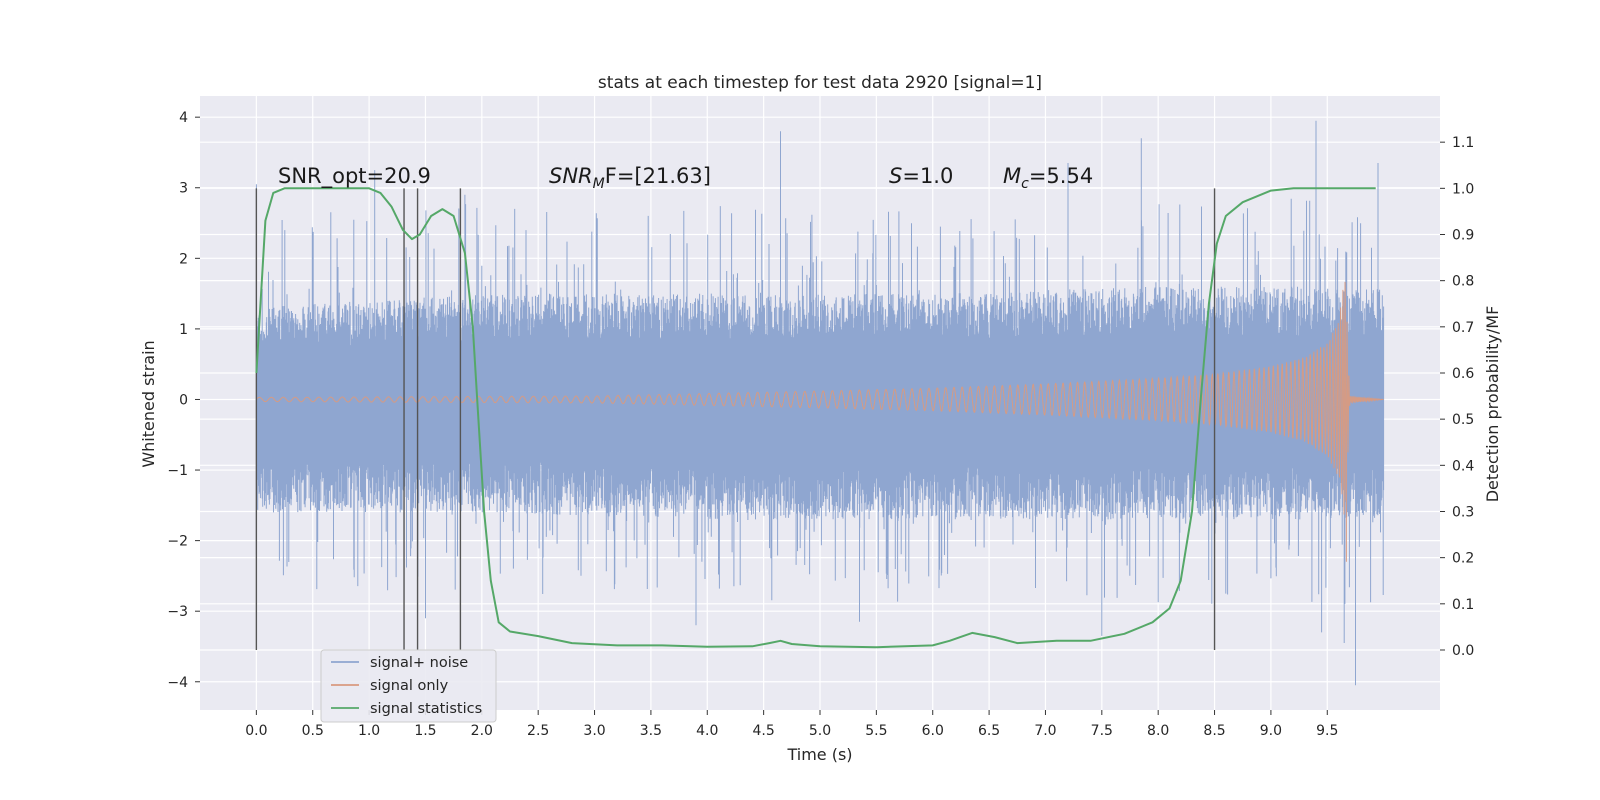  I want to click on annotation-snr-opt: SNR_opt=20.9, so click(354, 176).